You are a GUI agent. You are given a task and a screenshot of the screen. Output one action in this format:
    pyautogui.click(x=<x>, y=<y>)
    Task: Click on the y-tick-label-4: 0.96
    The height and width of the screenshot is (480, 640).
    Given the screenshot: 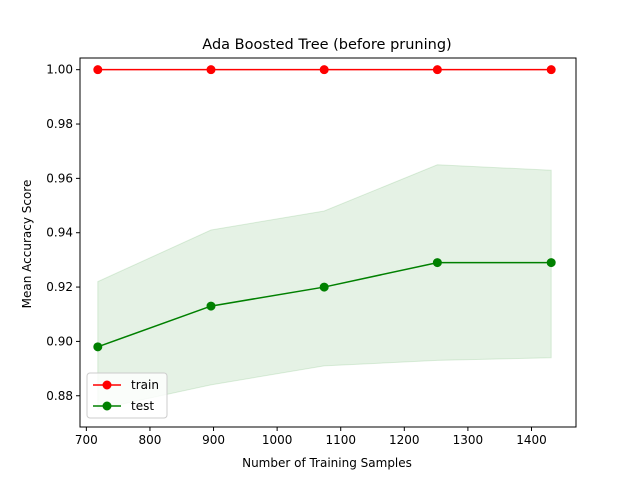 What is the action you would take?
    pyautogui.click(x=59, y=178)
    